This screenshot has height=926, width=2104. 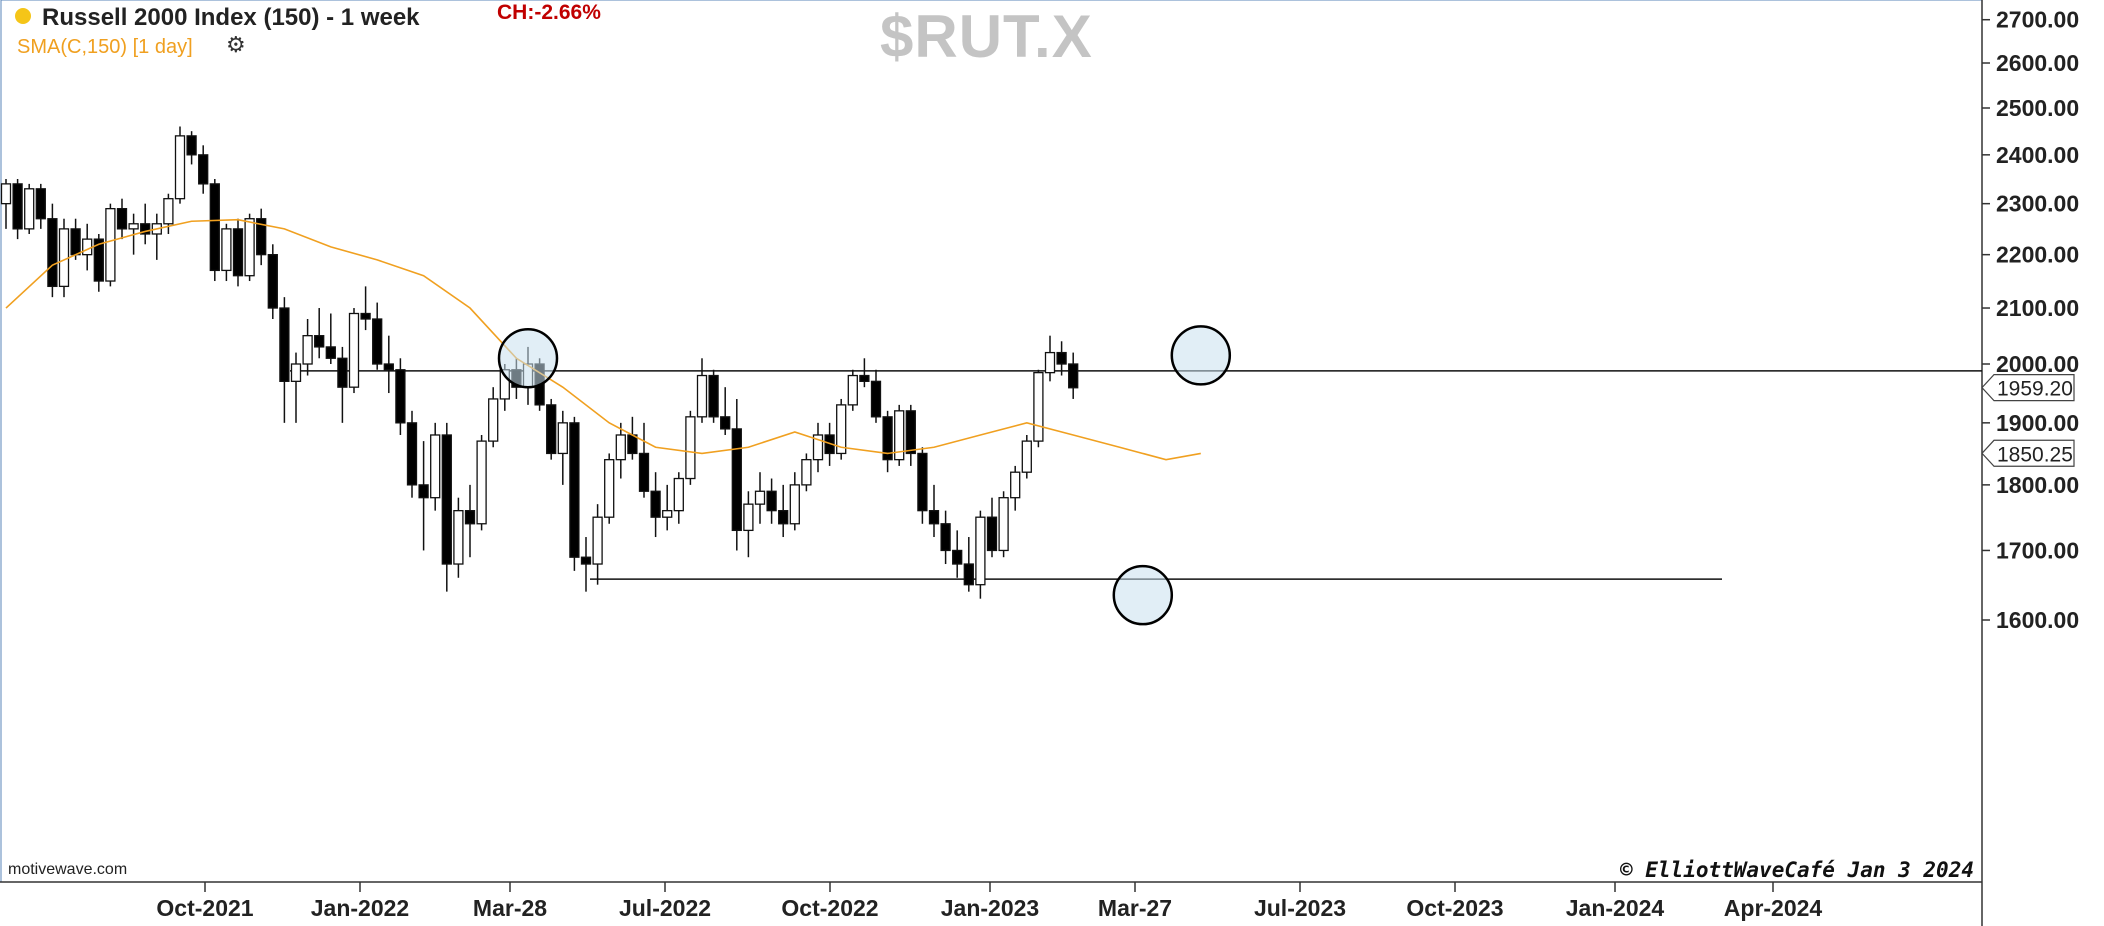 I want to click on sma-line, so click(x=603, y=339).